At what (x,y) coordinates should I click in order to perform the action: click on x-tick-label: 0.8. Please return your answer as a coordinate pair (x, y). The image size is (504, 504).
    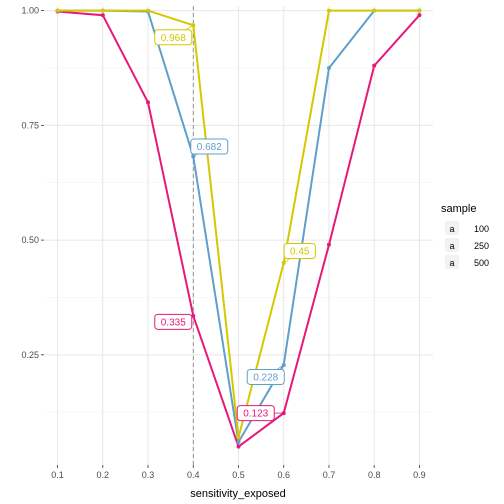
    Looking at the image, I should click on (374, 475).